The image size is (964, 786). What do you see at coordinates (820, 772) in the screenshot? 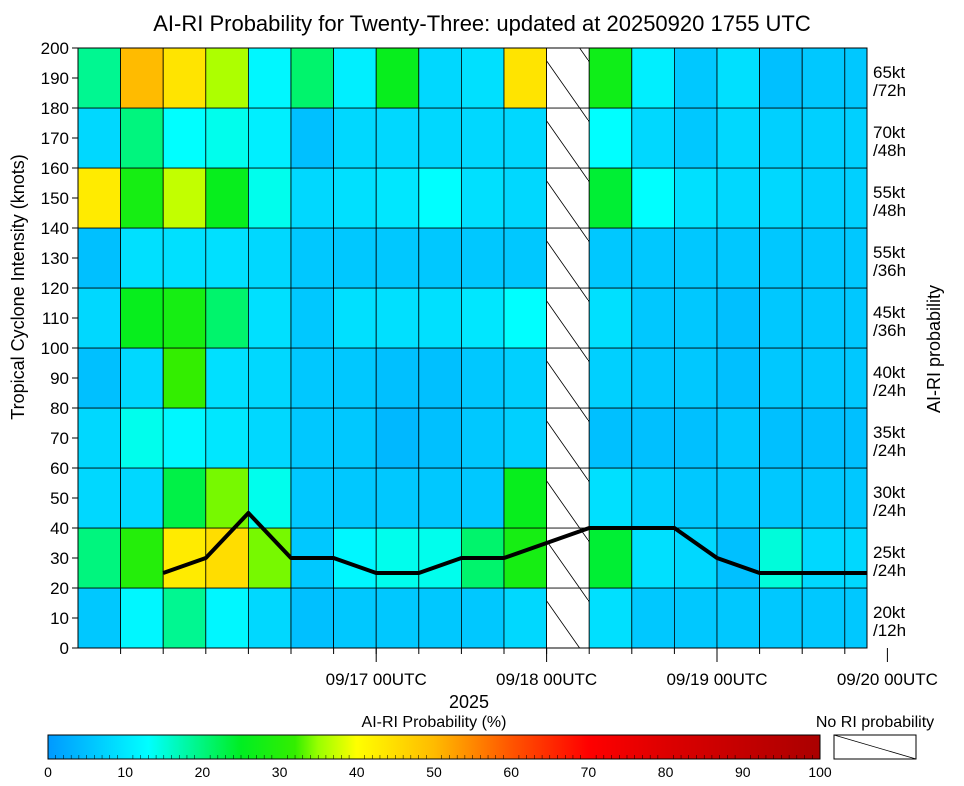
I see `colorbar-tick-label: 100` at bounding box center [820, 772].